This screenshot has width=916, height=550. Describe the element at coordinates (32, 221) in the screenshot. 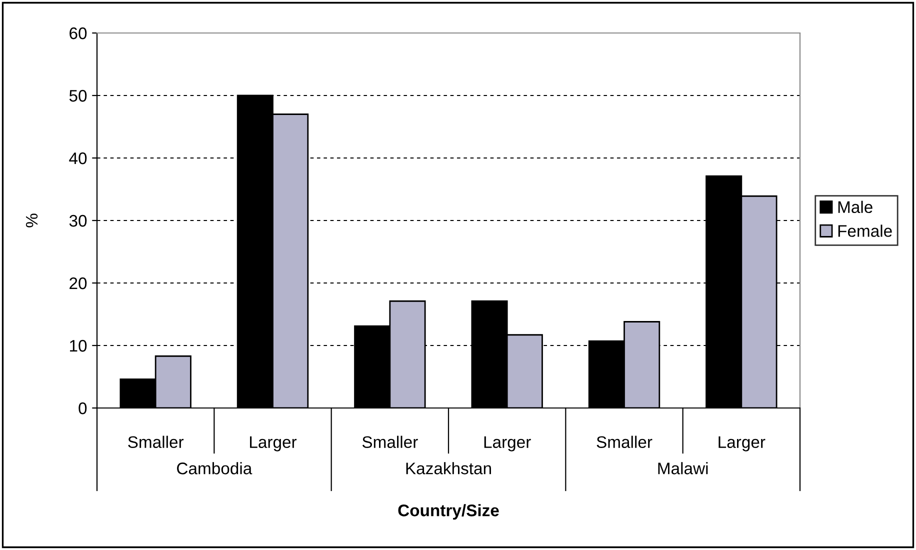

I see `y-axis-title: %` at that location.